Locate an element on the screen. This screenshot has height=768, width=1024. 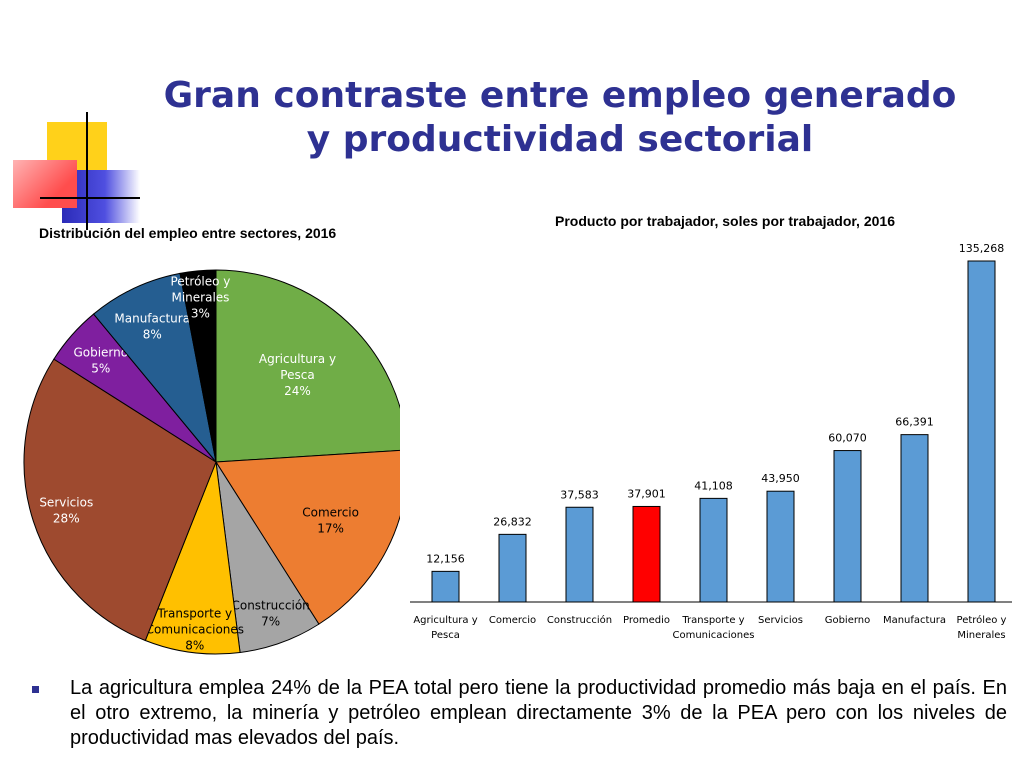
bar-value-comercio: 26,832 is located at coordinates (512, 521).